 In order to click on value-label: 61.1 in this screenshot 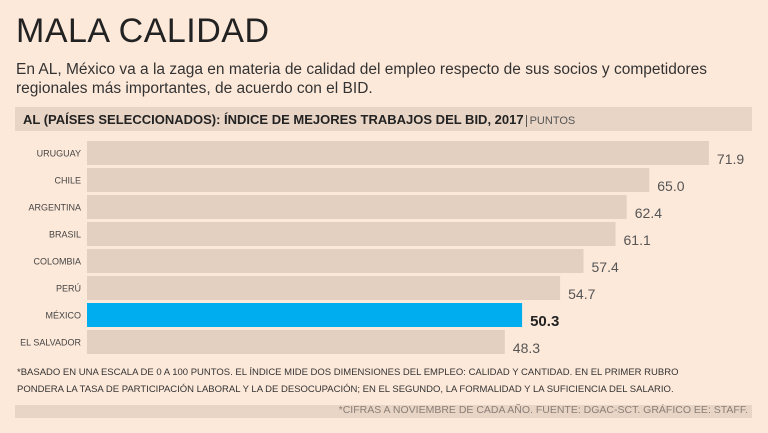, I will do `click(637, 240)`.